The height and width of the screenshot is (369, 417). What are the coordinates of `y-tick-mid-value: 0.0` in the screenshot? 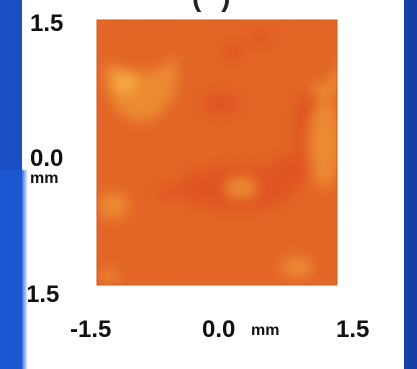 It's located at (47, 158).